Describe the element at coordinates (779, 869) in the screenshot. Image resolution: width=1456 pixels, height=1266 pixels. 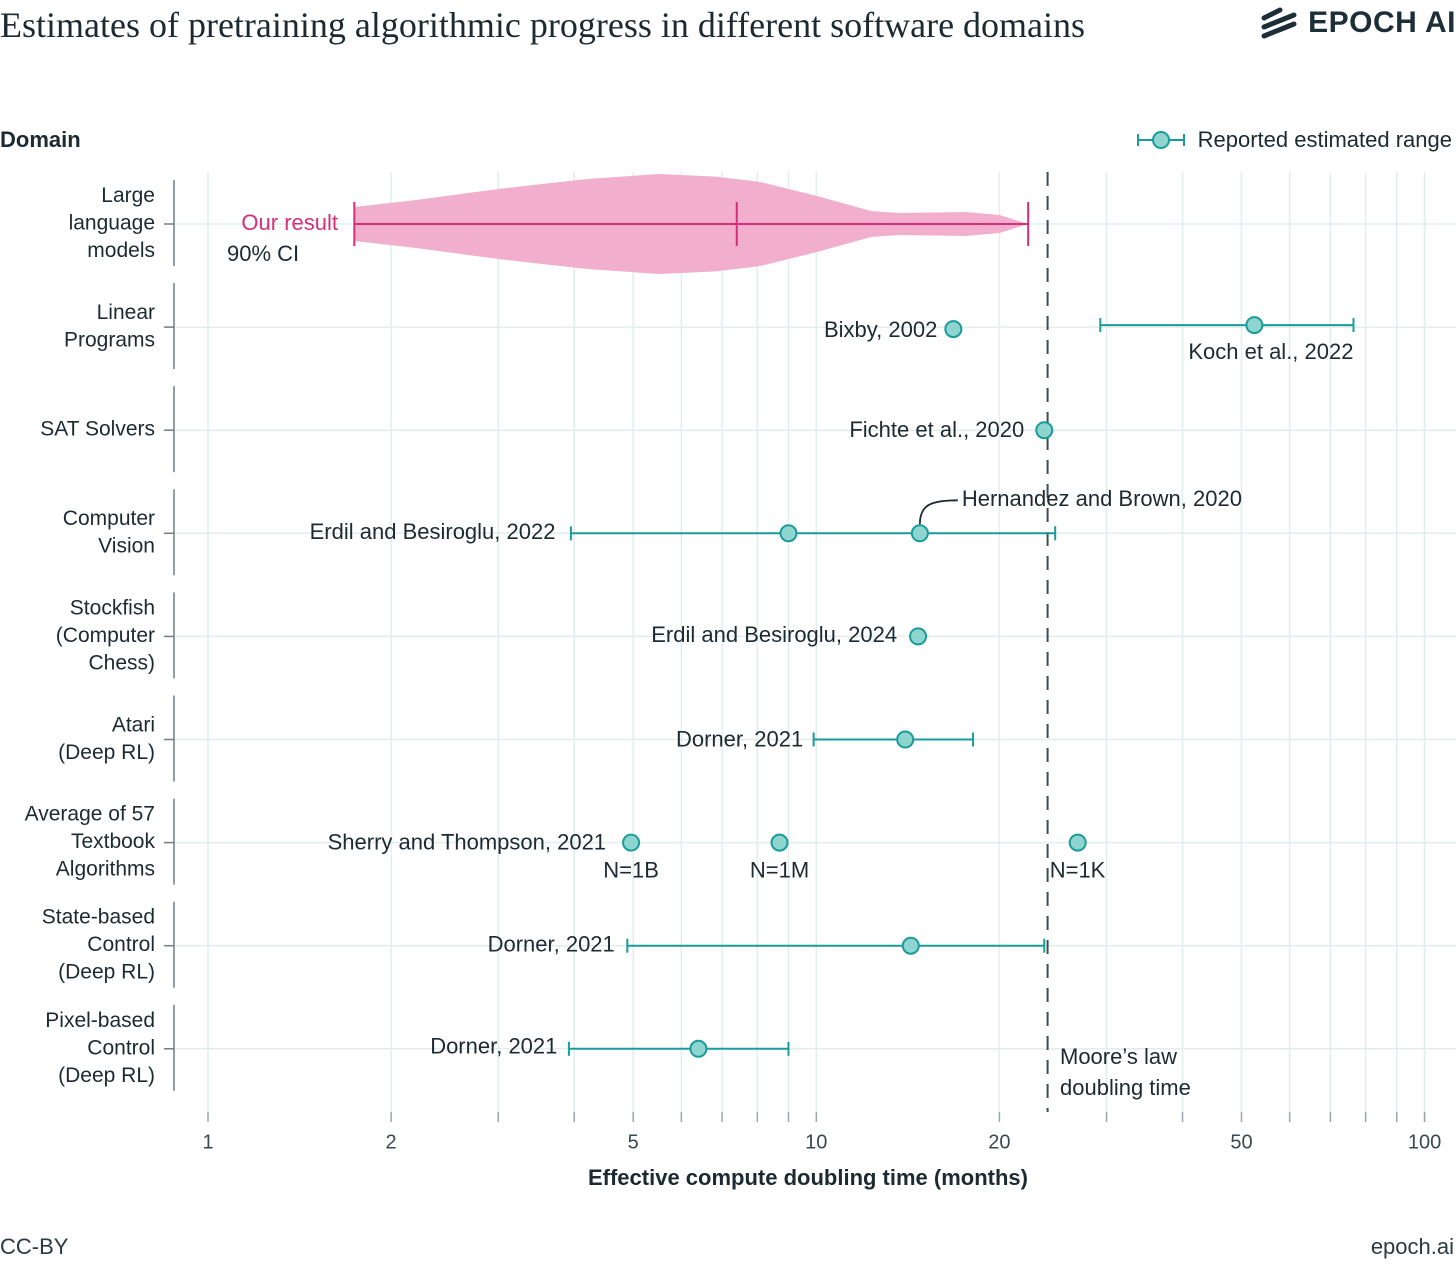
I see `sample-size-label: N=1M` at that location.